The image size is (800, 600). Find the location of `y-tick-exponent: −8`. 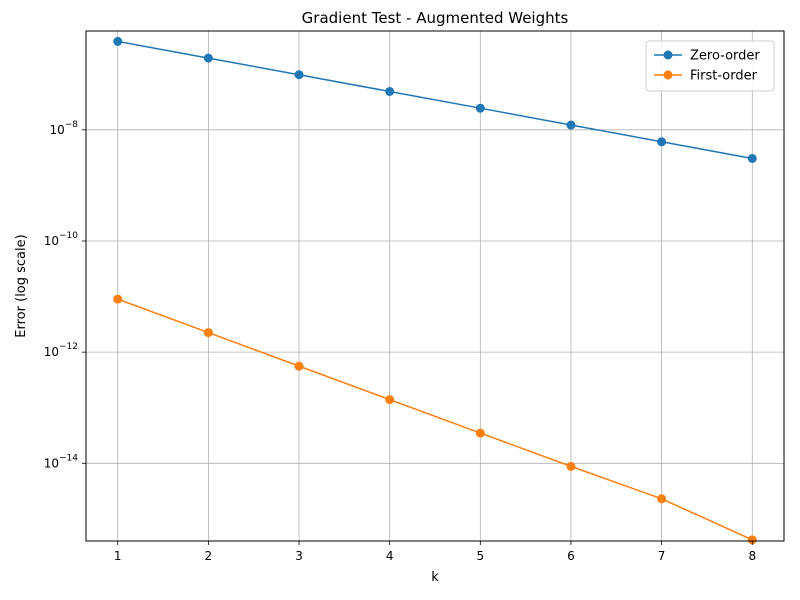

y-tick-exponent: −8 is located at coordinates (72, 125).